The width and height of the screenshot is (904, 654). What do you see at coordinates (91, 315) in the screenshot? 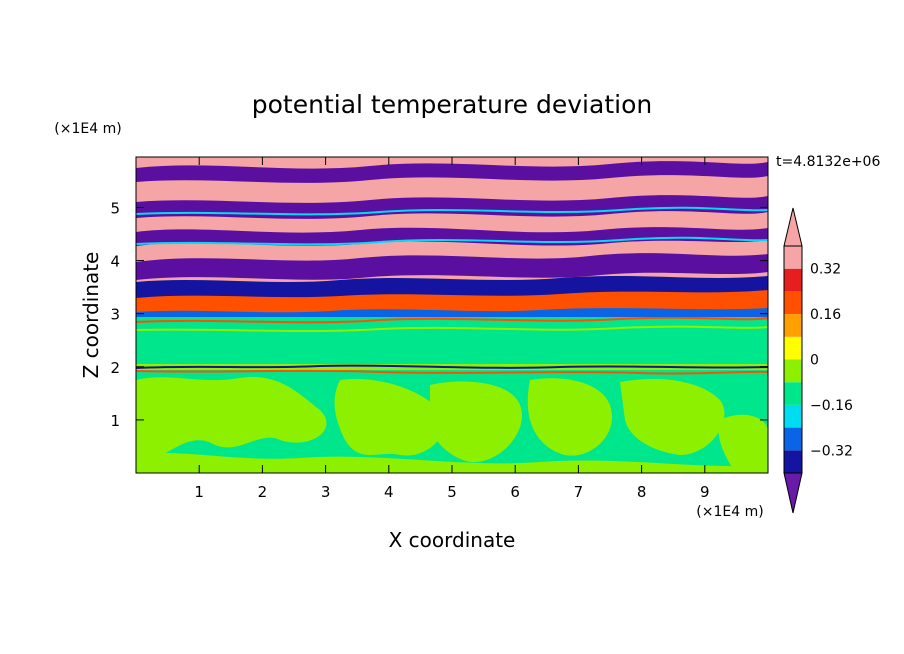
I see `y-axis-label: Z coordinate` at bounding box center [91, 315].